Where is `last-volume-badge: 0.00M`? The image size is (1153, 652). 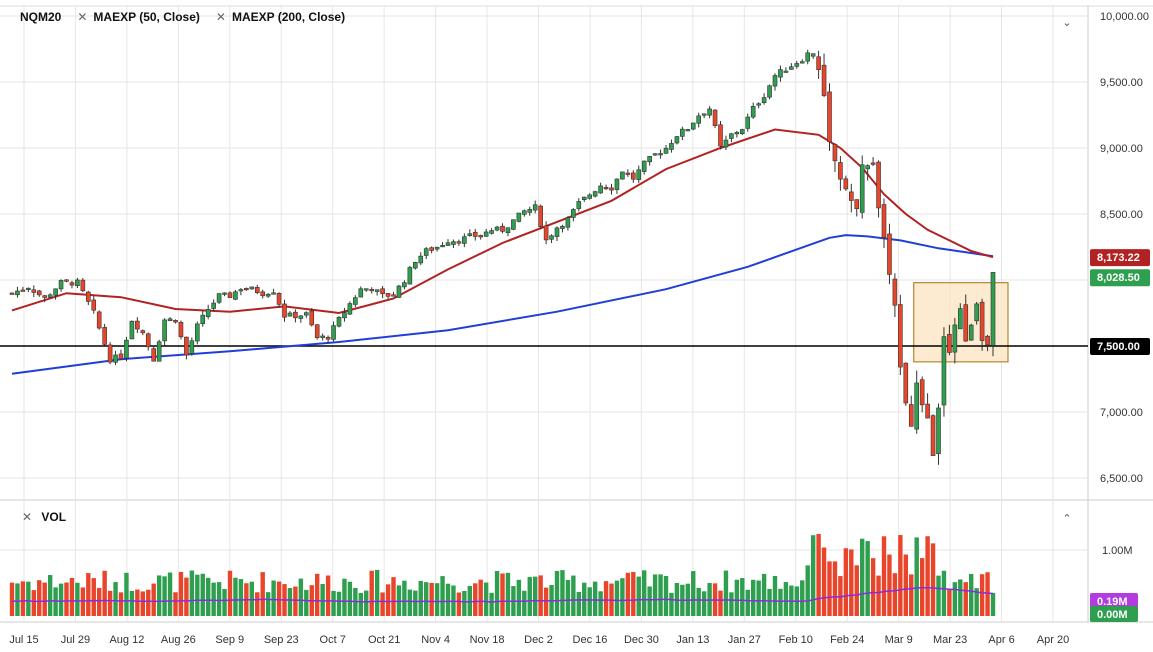
last-volume-badge: 0.00M is located at coordinates (1114, 614).